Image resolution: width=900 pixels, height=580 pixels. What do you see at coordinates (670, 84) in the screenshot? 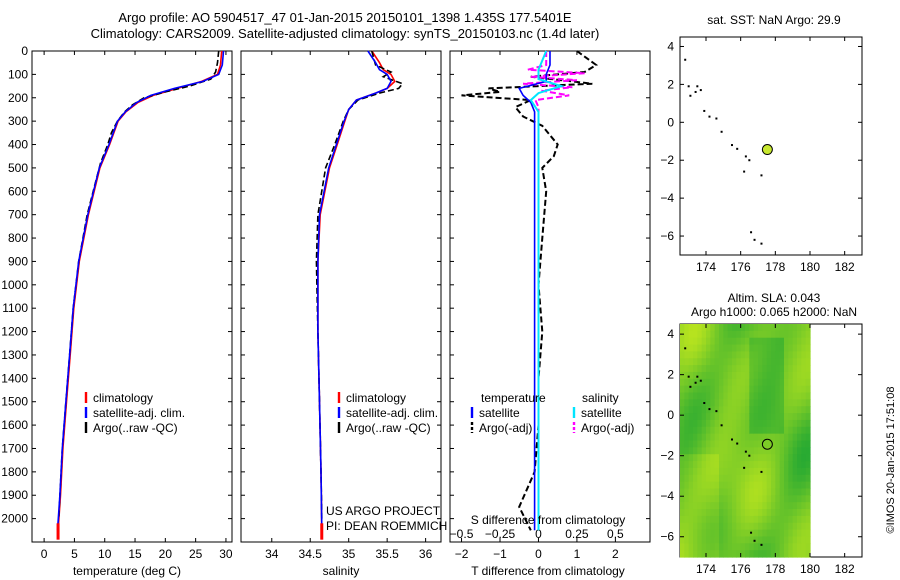
I see `sst-y-tick-label: 2` at bounding box center [670, 84].